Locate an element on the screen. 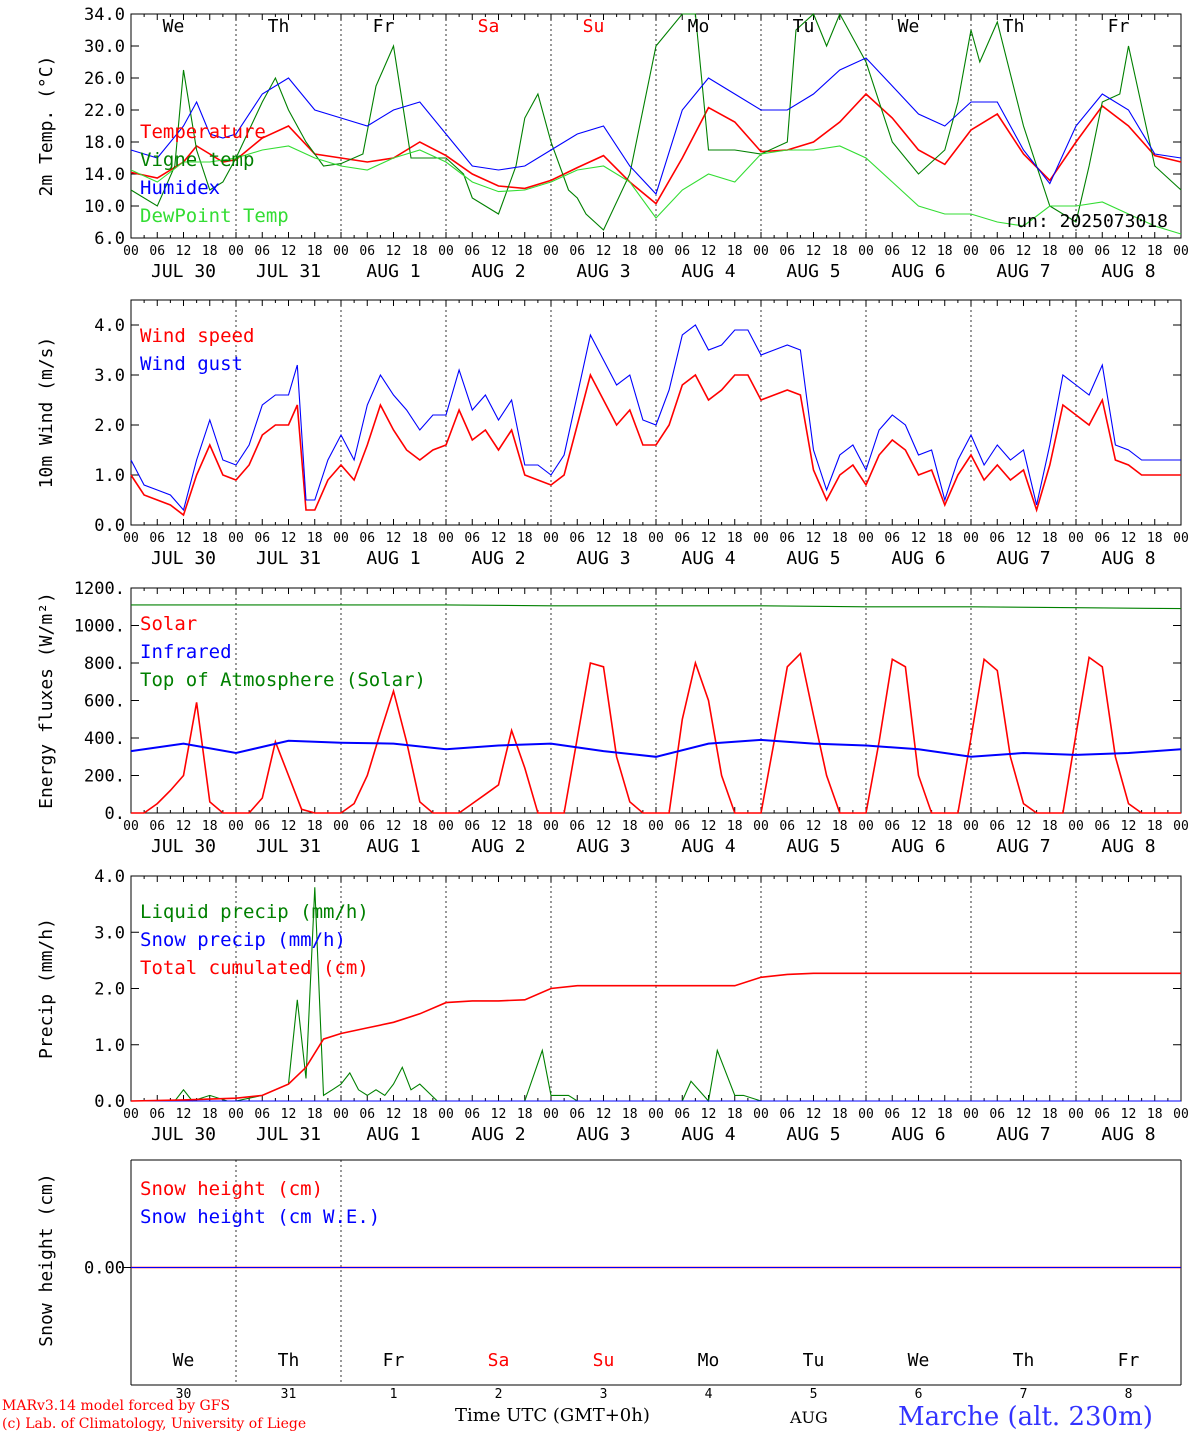 This screenshot has width=1194, height=1440. energy-y-tick-label: 400. is located at coordinates (104, 739).